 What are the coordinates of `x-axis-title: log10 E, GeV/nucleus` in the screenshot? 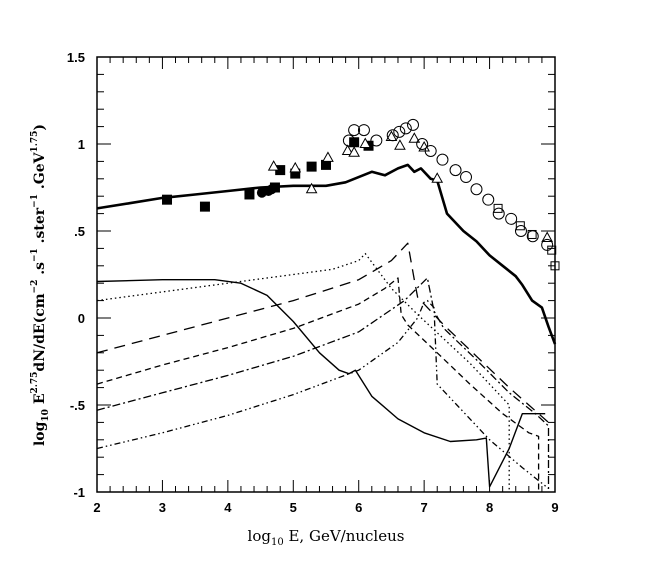 It's located at (326, 537).